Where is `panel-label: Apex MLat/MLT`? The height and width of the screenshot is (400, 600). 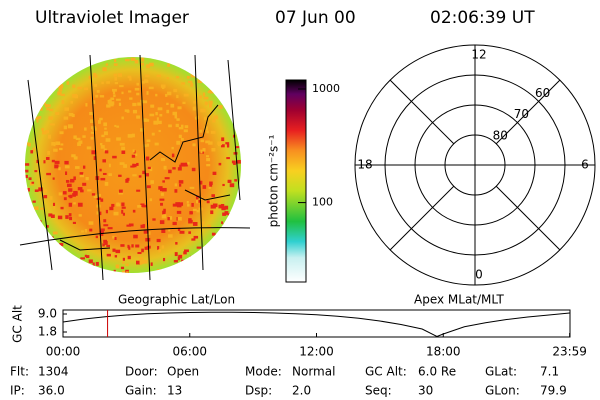
panel-label: Apex MLat/MLT is located at coordinates (459, 300).